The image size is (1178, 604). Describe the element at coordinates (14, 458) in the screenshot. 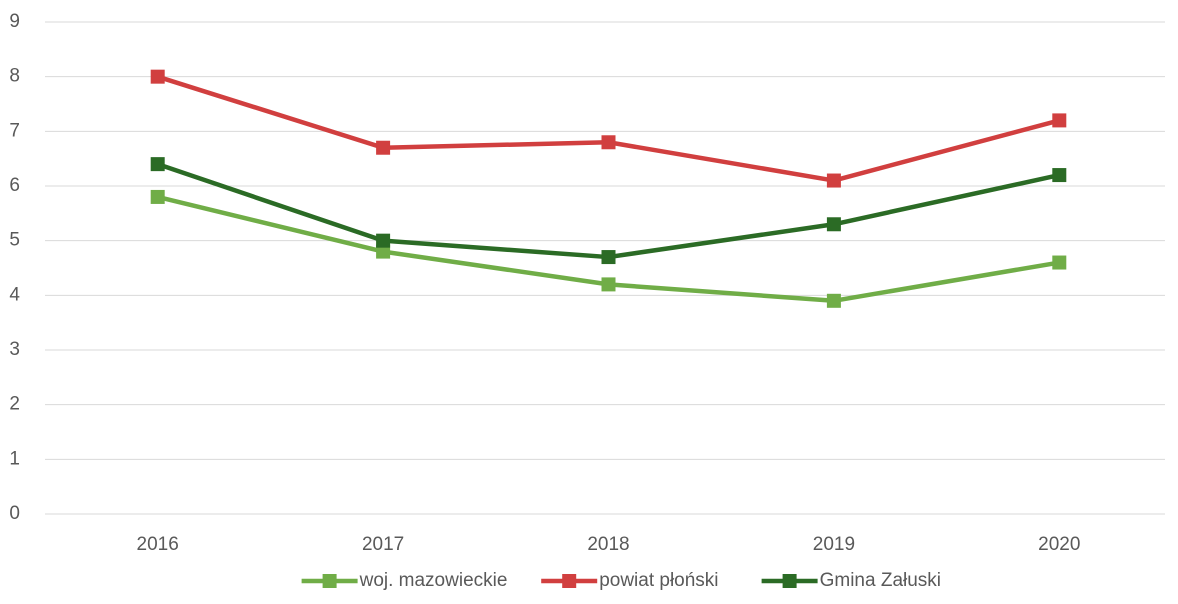

I see `y-tick-label: 1` at that location.